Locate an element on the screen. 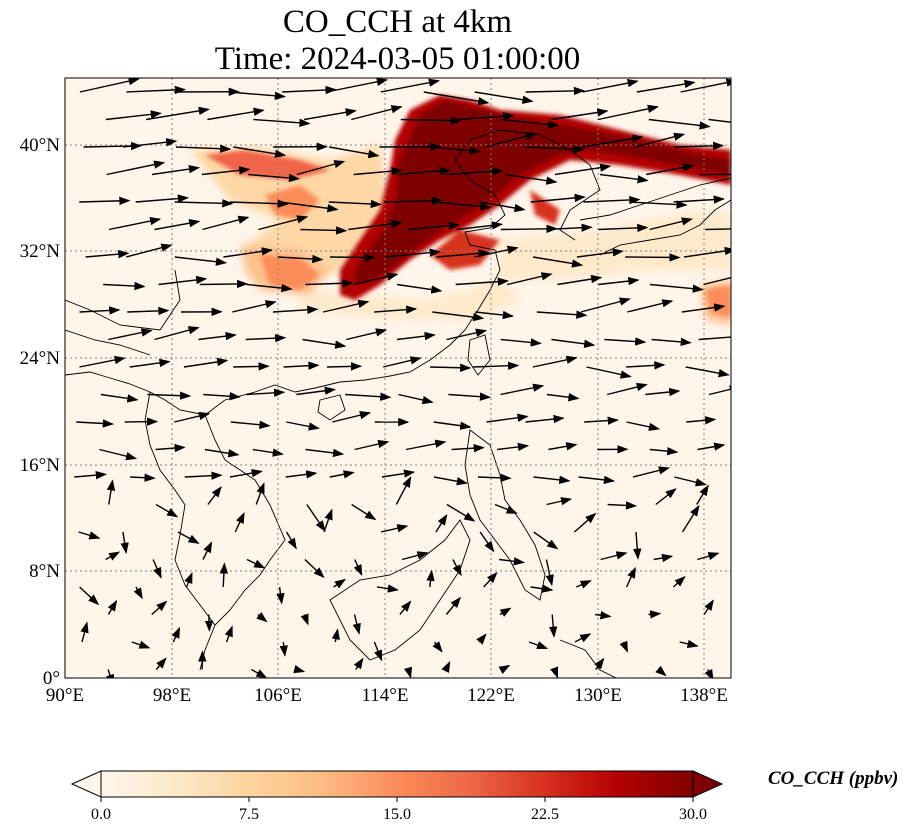  colorbar is located at coordinates (397, 786).